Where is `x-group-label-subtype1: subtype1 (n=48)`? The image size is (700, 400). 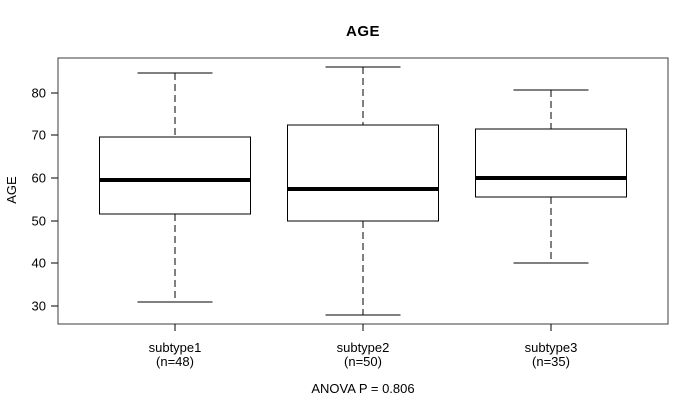 x-group-label-subtype1: subtype1 (n=48) is located at coordinates (175, 355).